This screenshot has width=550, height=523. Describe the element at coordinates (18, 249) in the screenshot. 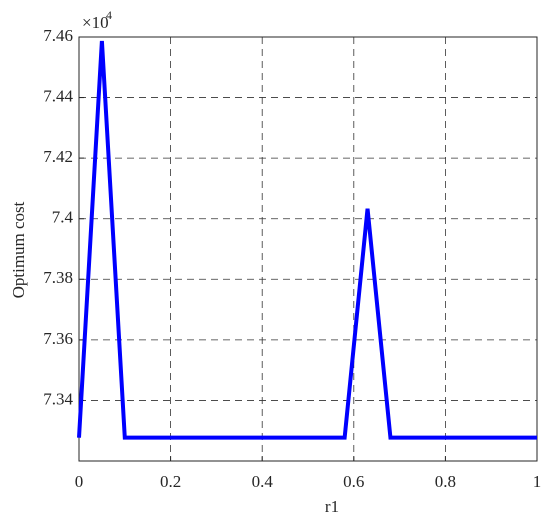

I see `y-axis-label: Optimum cost` at that location.